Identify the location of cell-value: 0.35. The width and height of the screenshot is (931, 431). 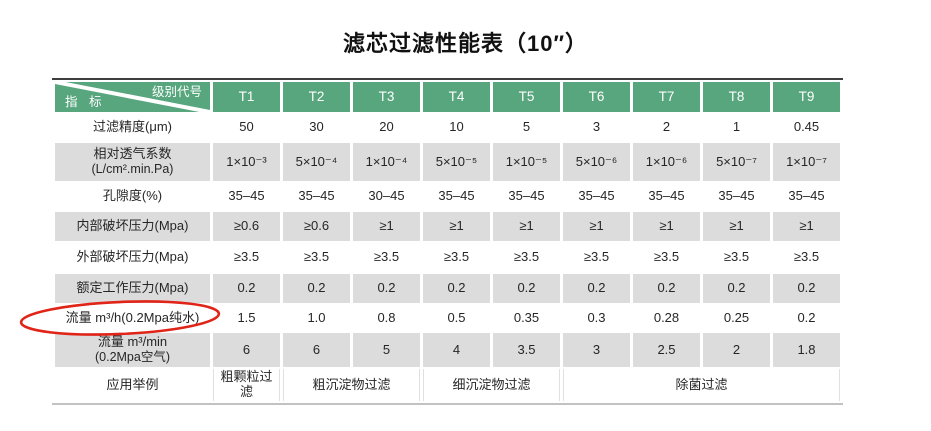
(526, 318).